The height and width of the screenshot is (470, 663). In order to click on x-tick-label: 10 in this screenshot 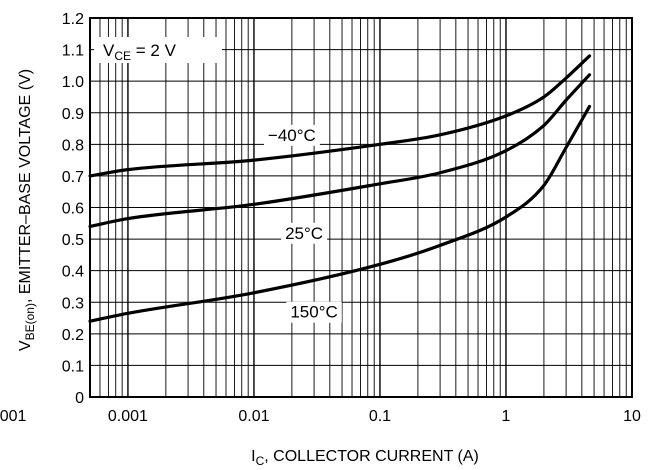, I will do `click(632, 416)`.